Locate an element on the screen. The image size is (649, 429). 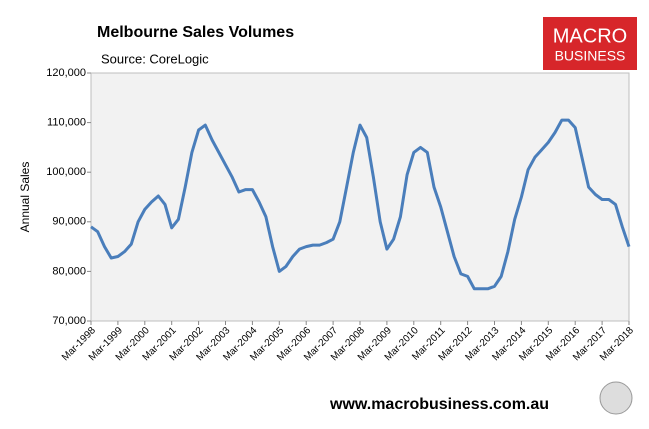
logo-text: MACRO is located at coordinates (590, 36).